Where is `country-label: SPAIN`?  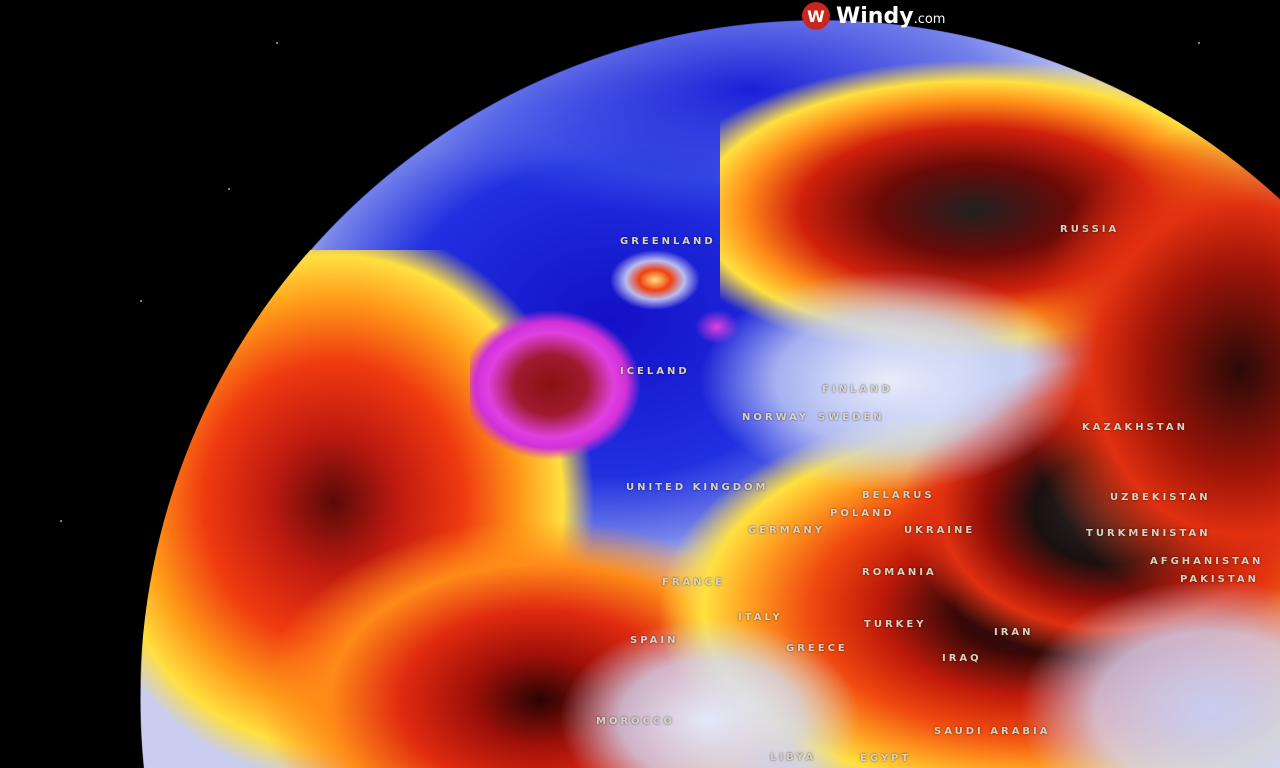 country-label: SPAIN is located at coordinates (654, 640).